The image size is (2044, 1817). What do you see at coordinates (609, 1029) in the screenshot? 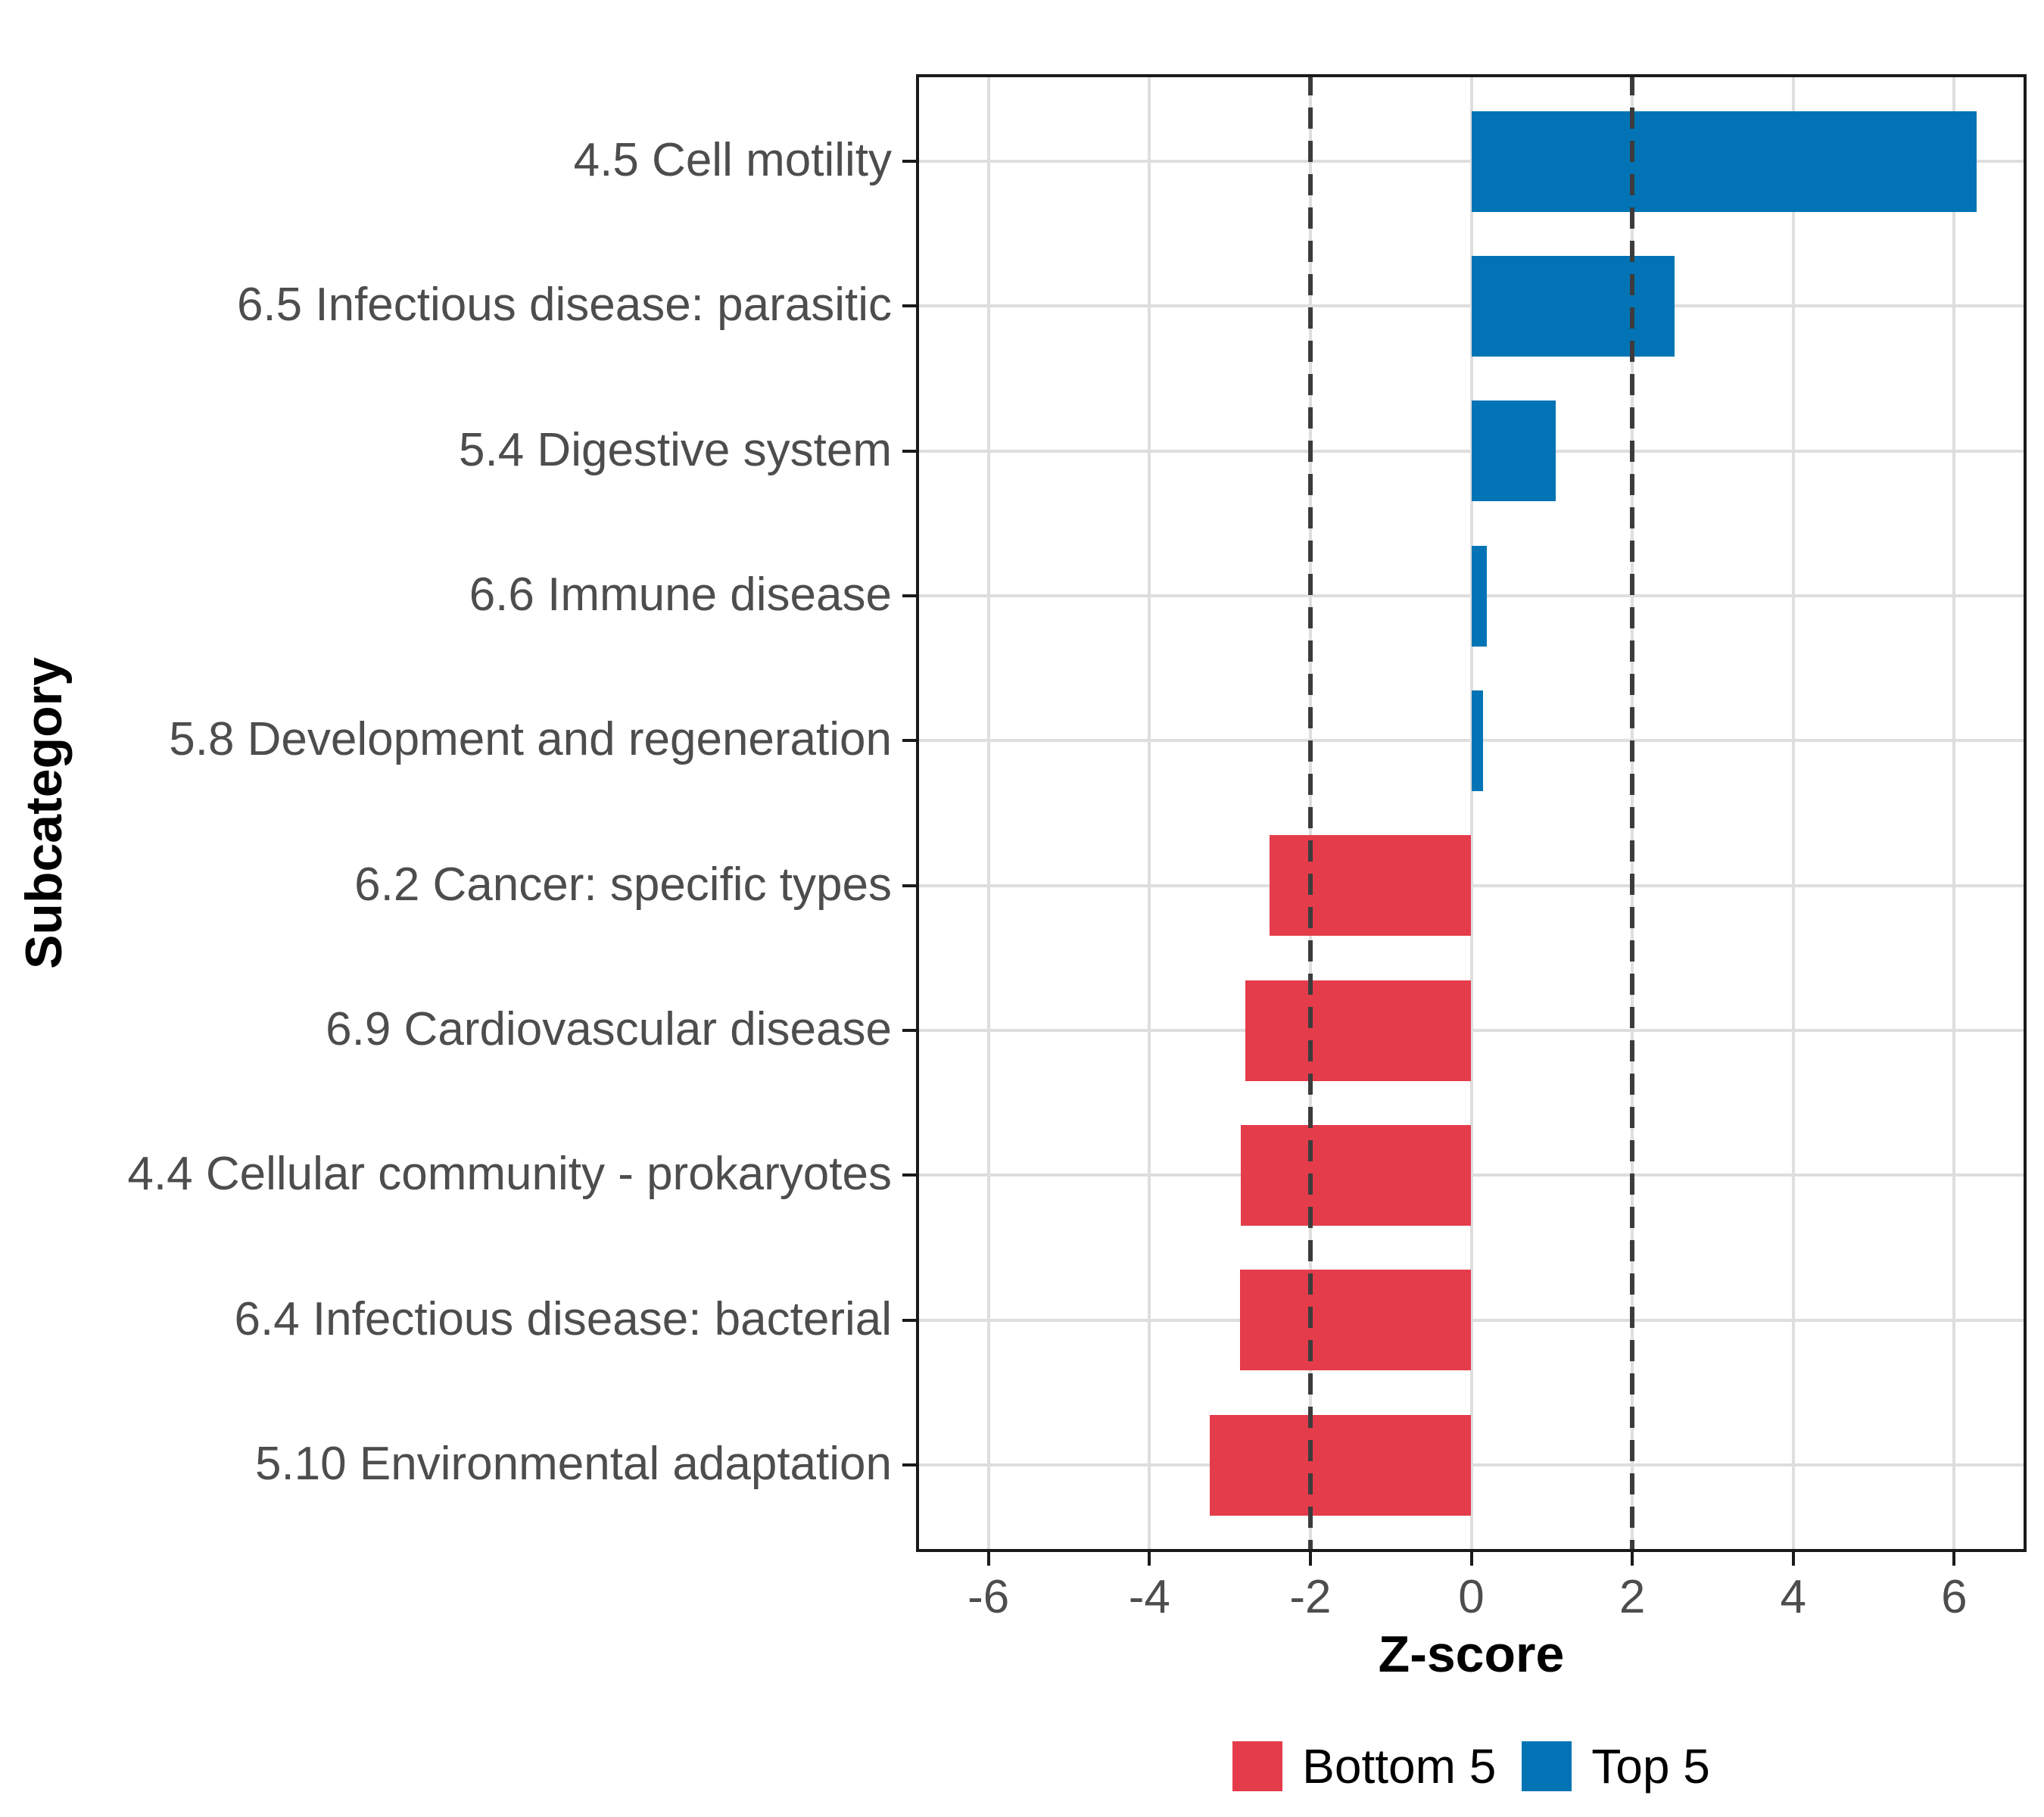
I see `category-label: 6.9 Cardiovascular disease` at bounding box center [609, 1029].